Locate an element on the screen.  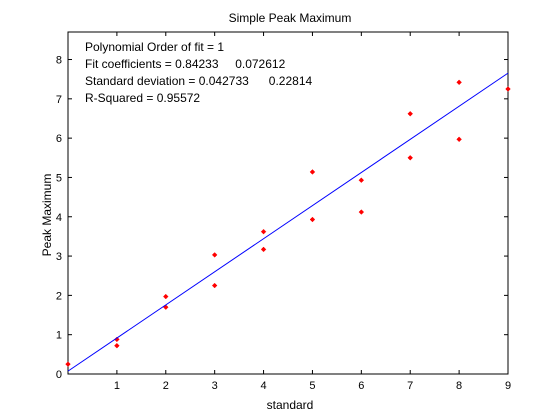
y-tick-label: 1 is located at coordinates (59, 336).